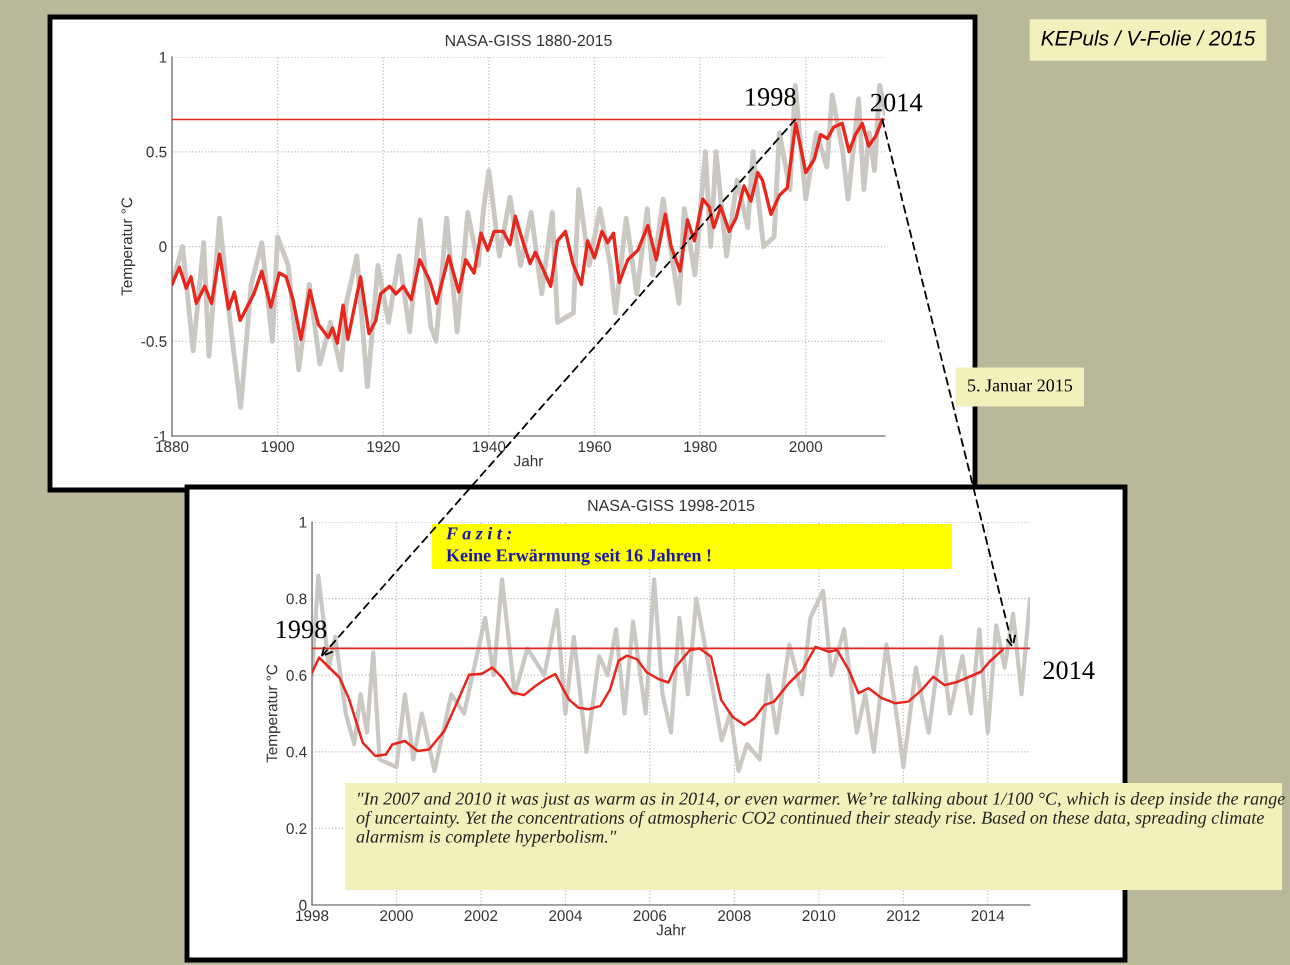  What do you see at coordinates (296, 675) in the screenshot?
I see `y-tick-label: 0.6` at bounding box center [296, 675].